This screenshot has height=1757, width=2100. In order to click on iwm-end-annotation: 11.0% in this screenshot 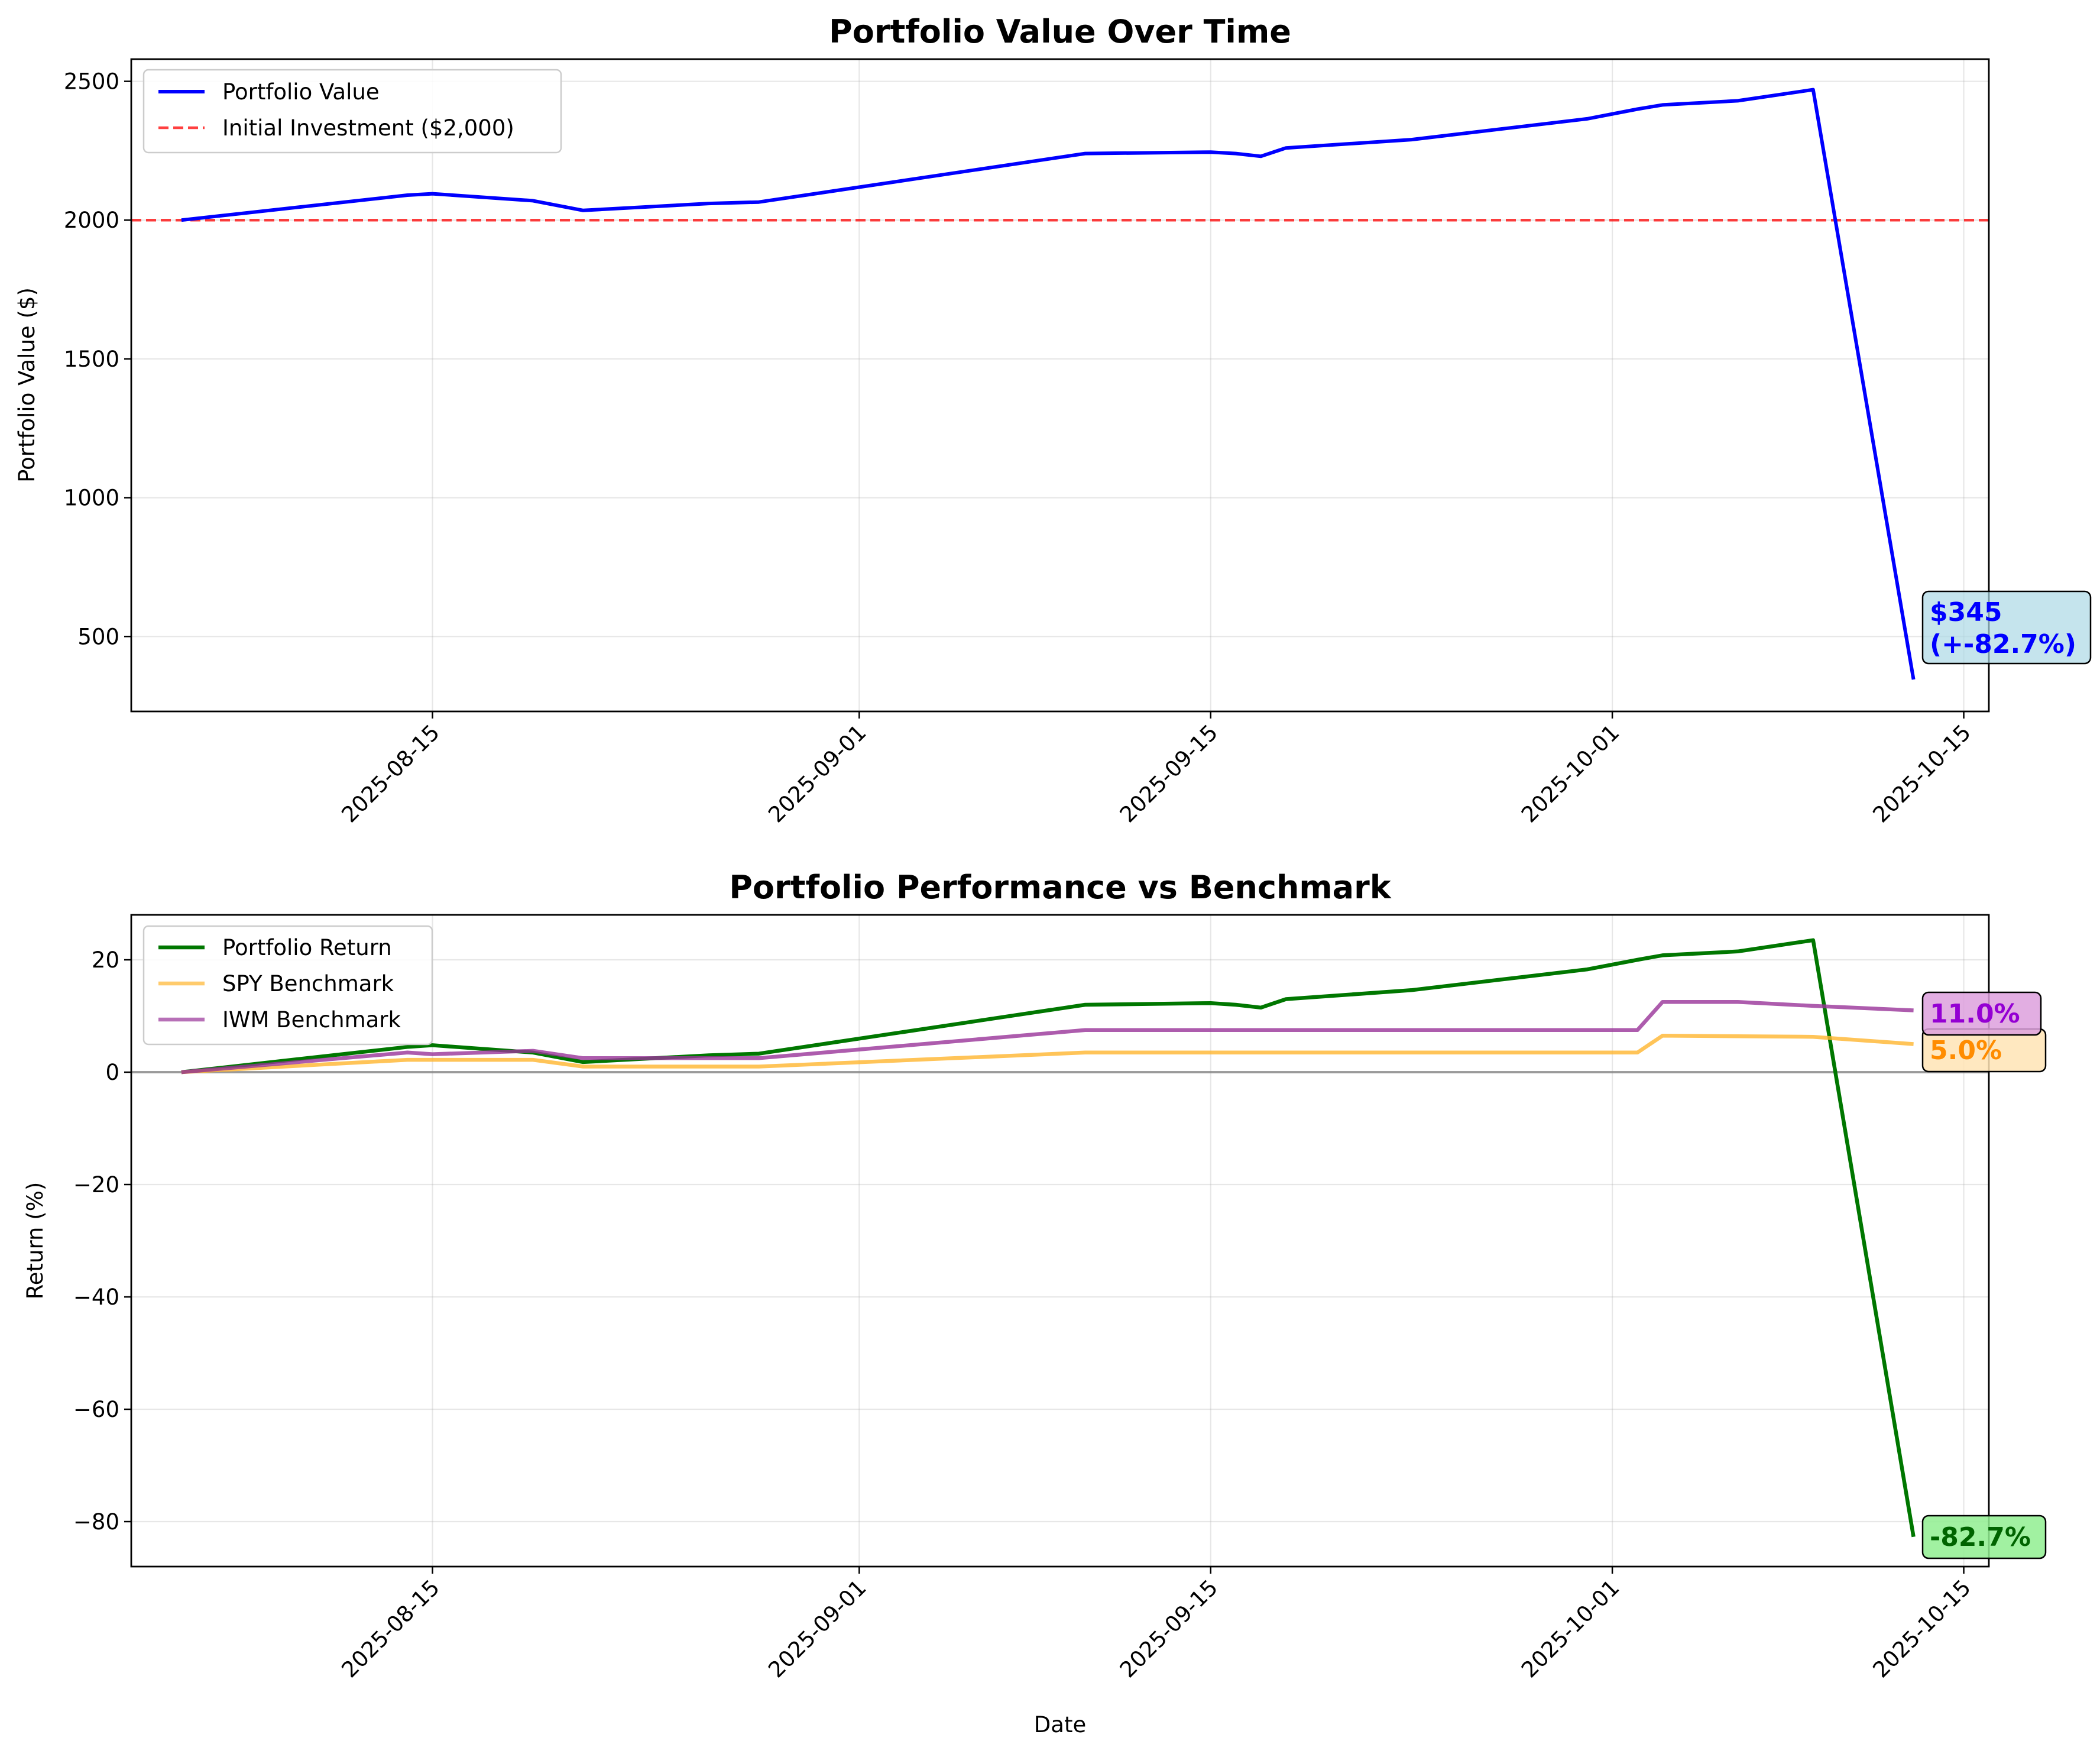, I will do `click(1982, 1014)`.